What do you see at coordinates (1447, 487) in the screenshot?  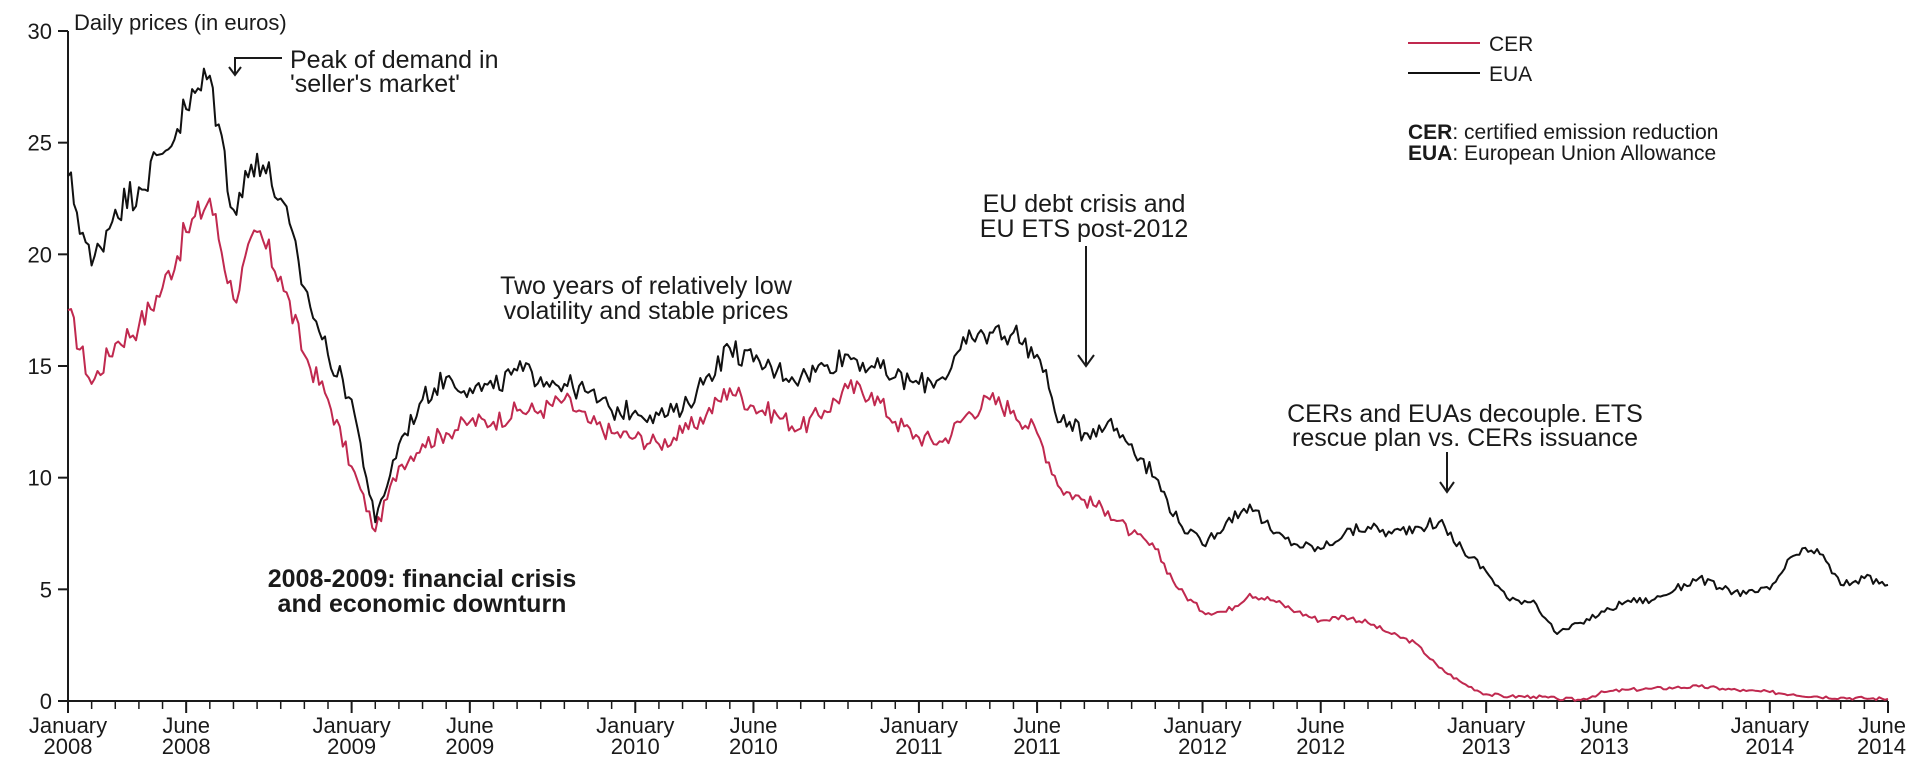 I see `annotation-decouple-arrowhead` at bounding box center [1447, 487].